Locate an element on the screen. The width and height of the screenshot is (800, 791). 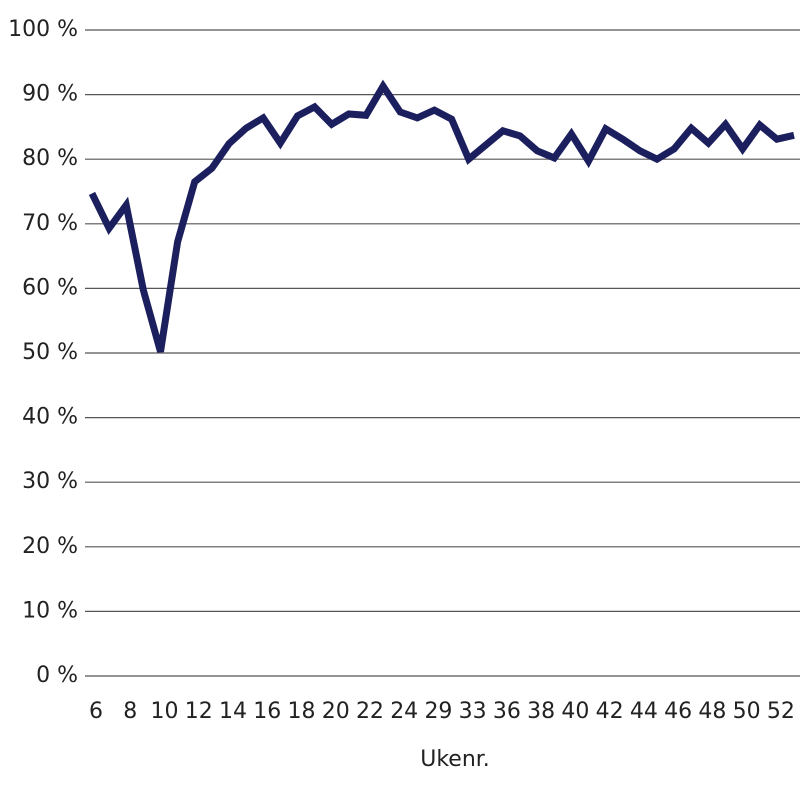
x-tick-label: 38 is located at coordinates (541, 711).